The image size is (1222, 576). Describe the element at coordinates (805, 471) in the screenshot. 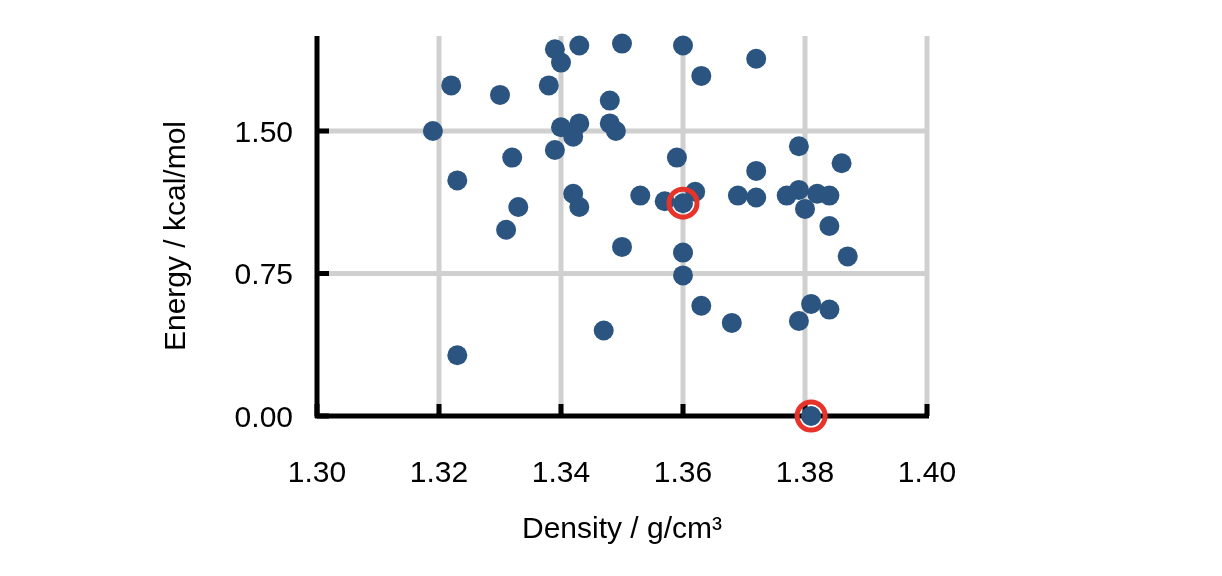

I see `x-tick-label: 1.38` at that location.